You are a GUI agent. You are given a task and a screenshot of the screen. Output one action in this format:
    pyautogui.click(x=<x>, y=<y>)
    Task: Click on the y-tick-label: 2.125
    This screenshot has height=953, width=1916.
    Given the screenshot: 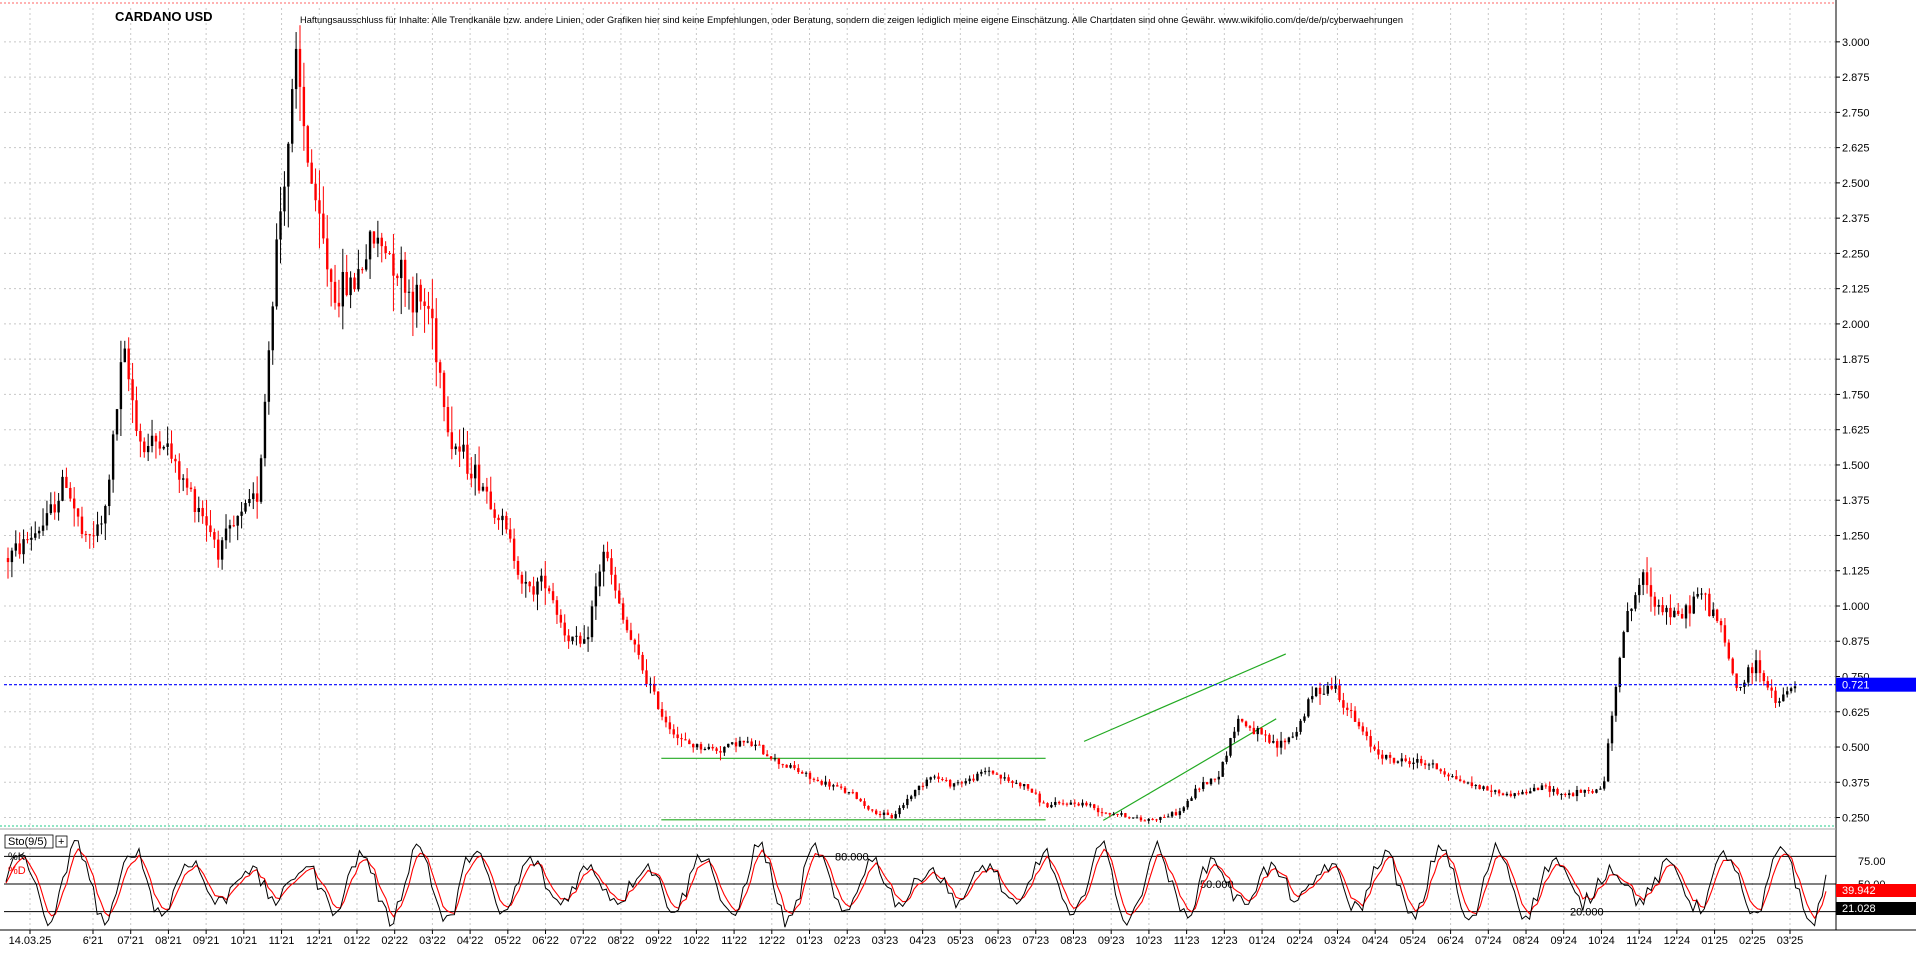 What is the action you would take?
    pyautogui.click(x=1856, y=290)
    